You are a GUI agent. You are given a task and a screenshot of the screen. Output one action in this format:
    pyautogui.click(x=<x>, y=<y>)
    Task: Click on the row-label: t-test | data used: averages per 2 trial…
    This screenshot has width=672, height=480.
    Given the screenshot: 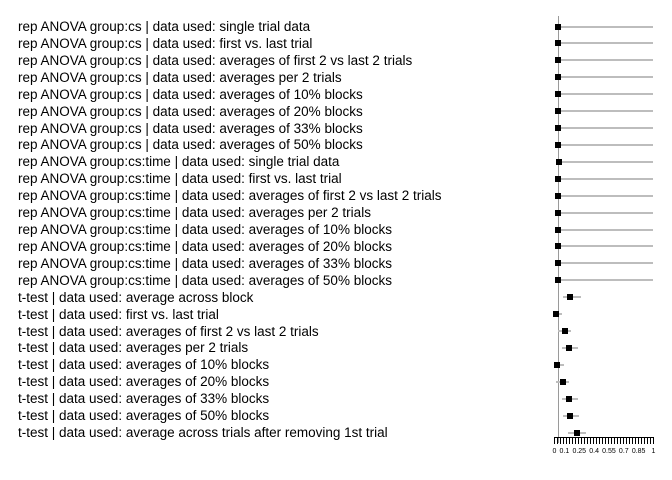 What is the action you would take?
    pyautogui.click(x=133, y=348)
    